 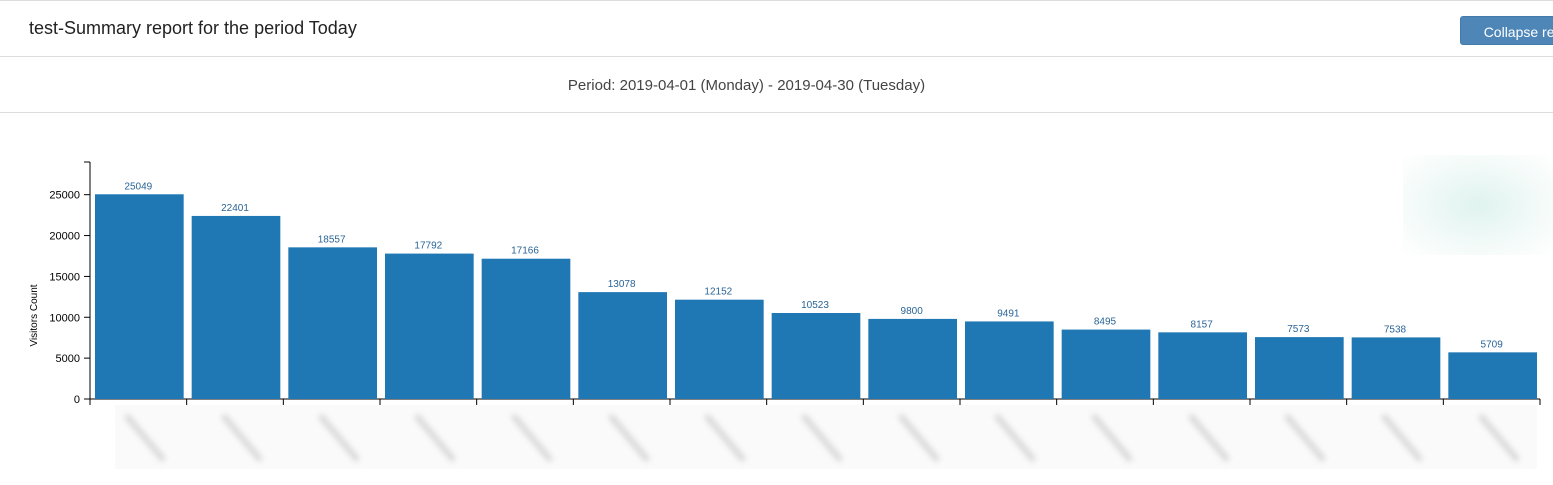 I want to click on collapse-report-button: Collapse rep, so click(x=1506, y=30).